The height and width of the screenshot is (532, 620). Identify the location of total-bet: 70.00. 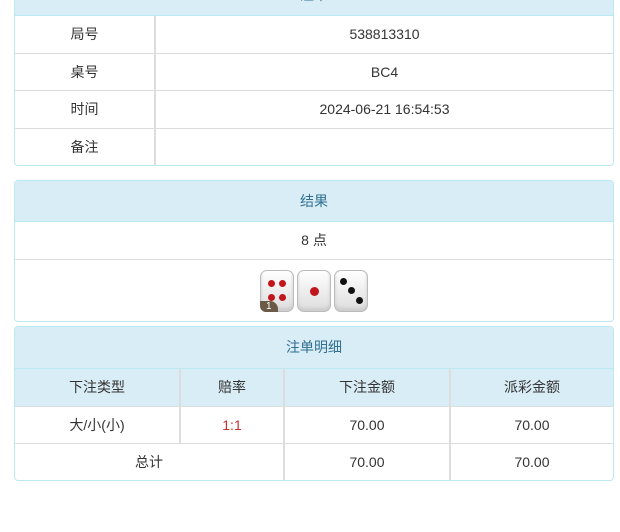
(366, 461).